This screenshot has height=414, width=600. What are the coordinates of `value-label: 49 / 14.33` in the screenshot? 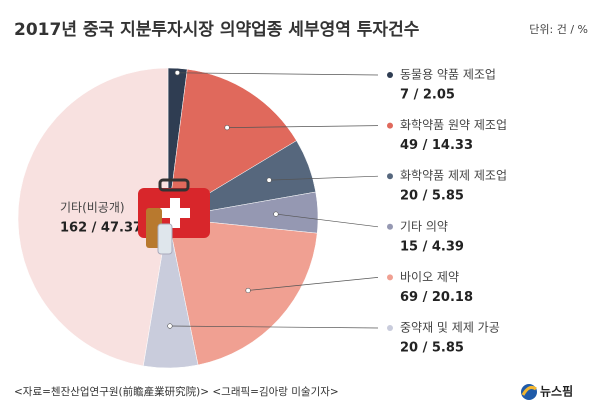 It's located at (436, 145).